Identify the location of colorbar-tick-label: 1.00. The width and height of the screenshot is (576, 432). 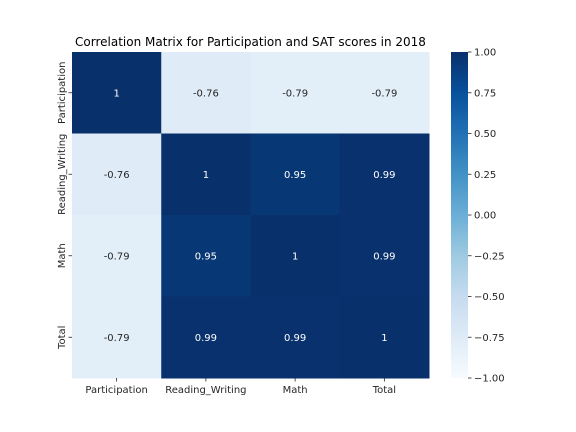
(485, 53).